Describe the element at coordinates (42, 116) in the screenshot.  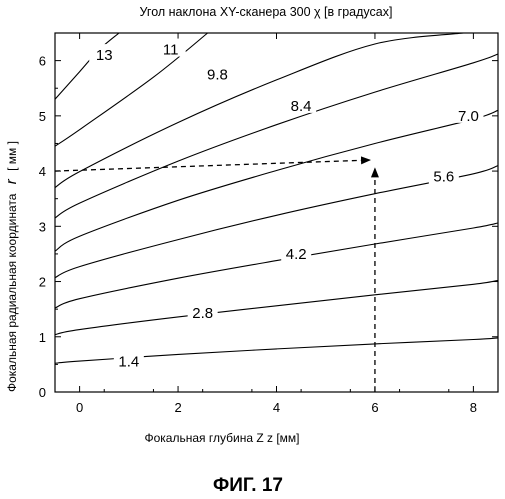
I see `y-tick-label: 5` at that location.